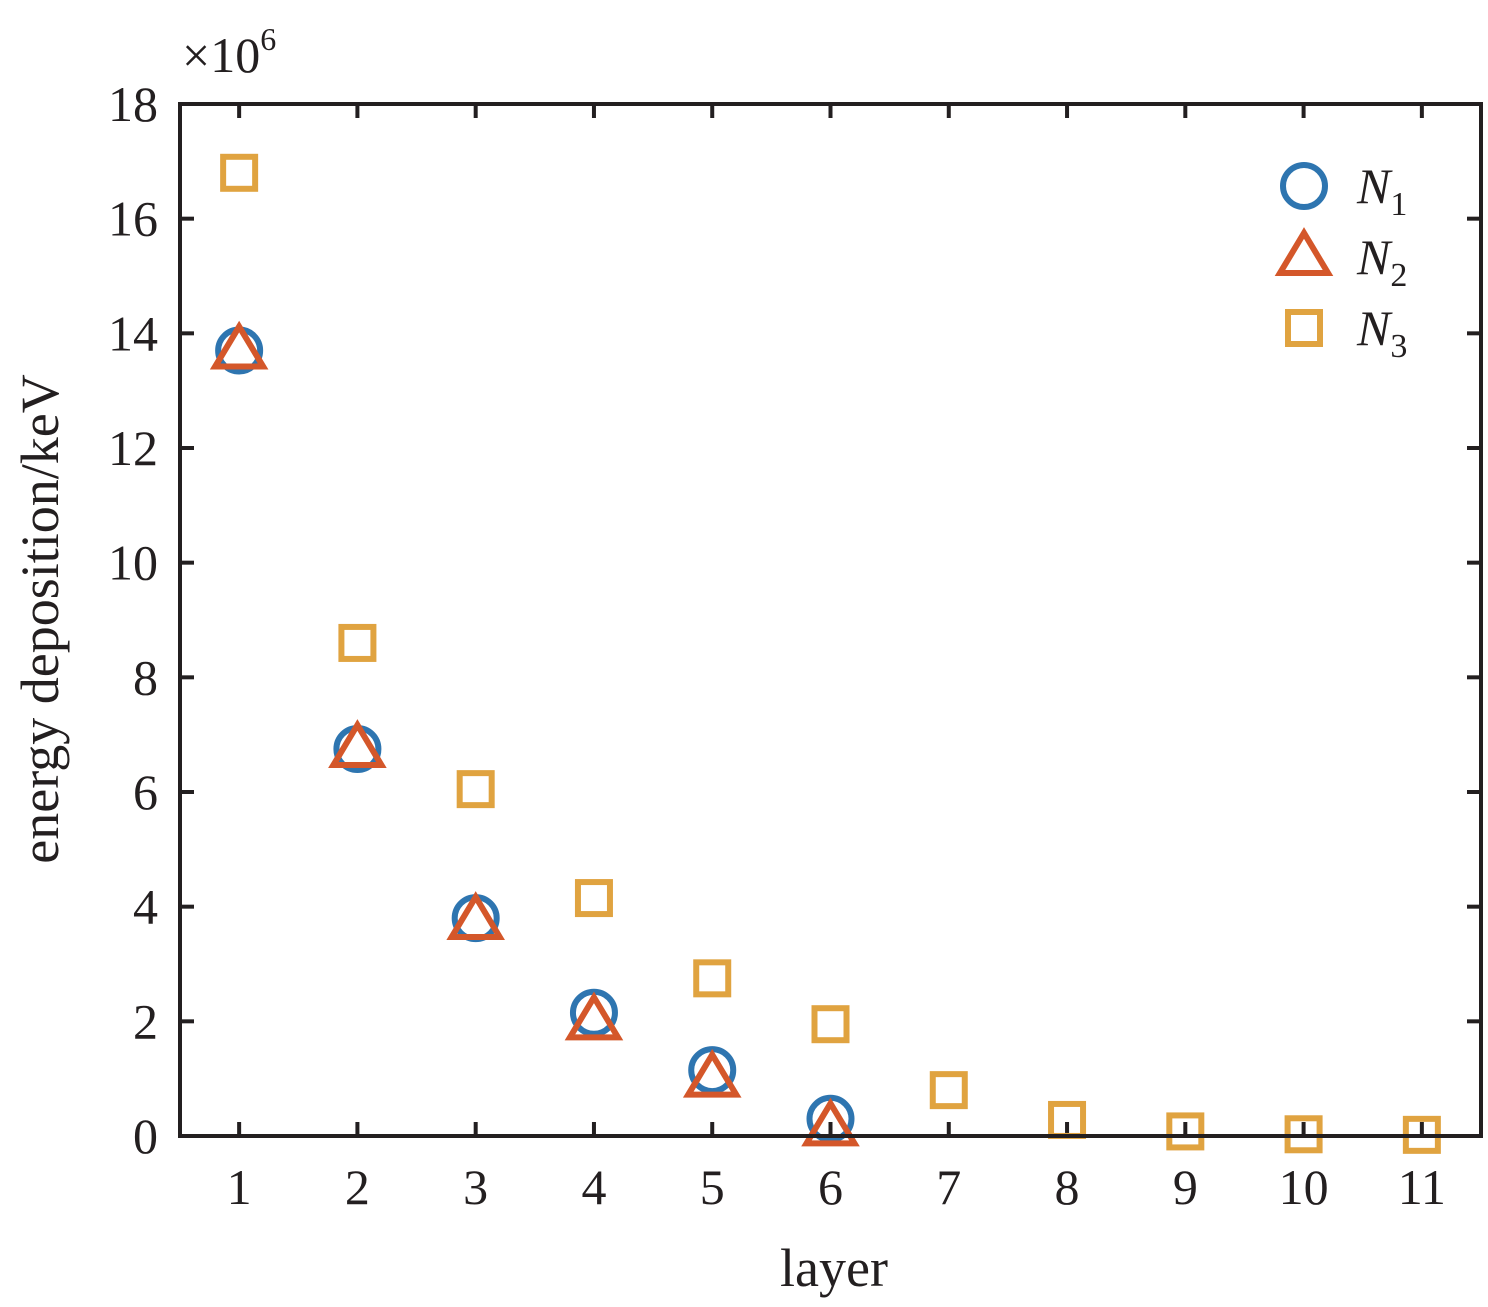  I want to click on x-tick-label: 3, so click(475, 1187).